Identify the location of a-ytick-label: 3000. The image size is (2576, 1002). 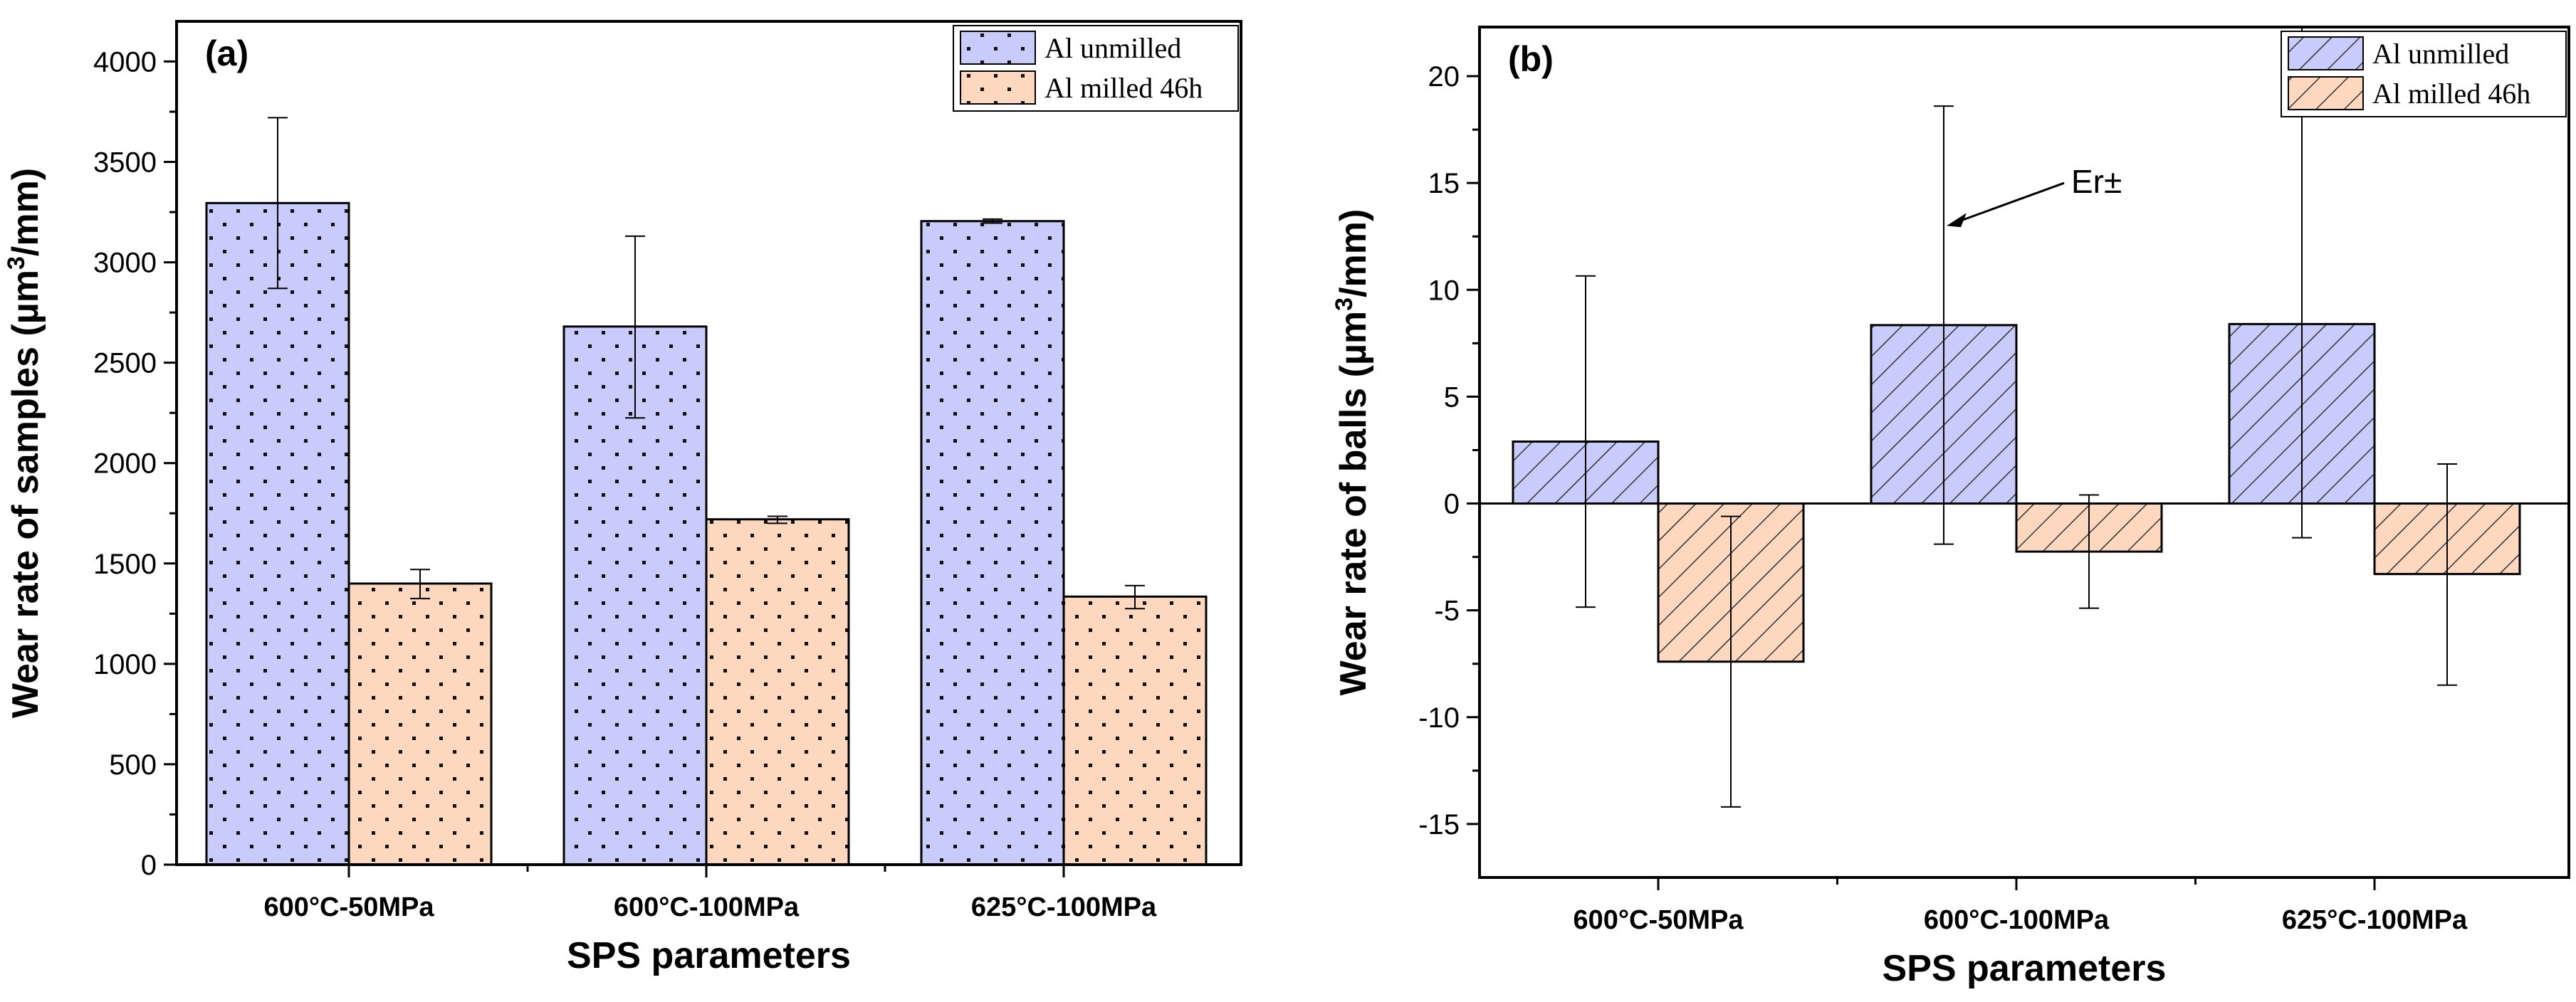
(125, 263).